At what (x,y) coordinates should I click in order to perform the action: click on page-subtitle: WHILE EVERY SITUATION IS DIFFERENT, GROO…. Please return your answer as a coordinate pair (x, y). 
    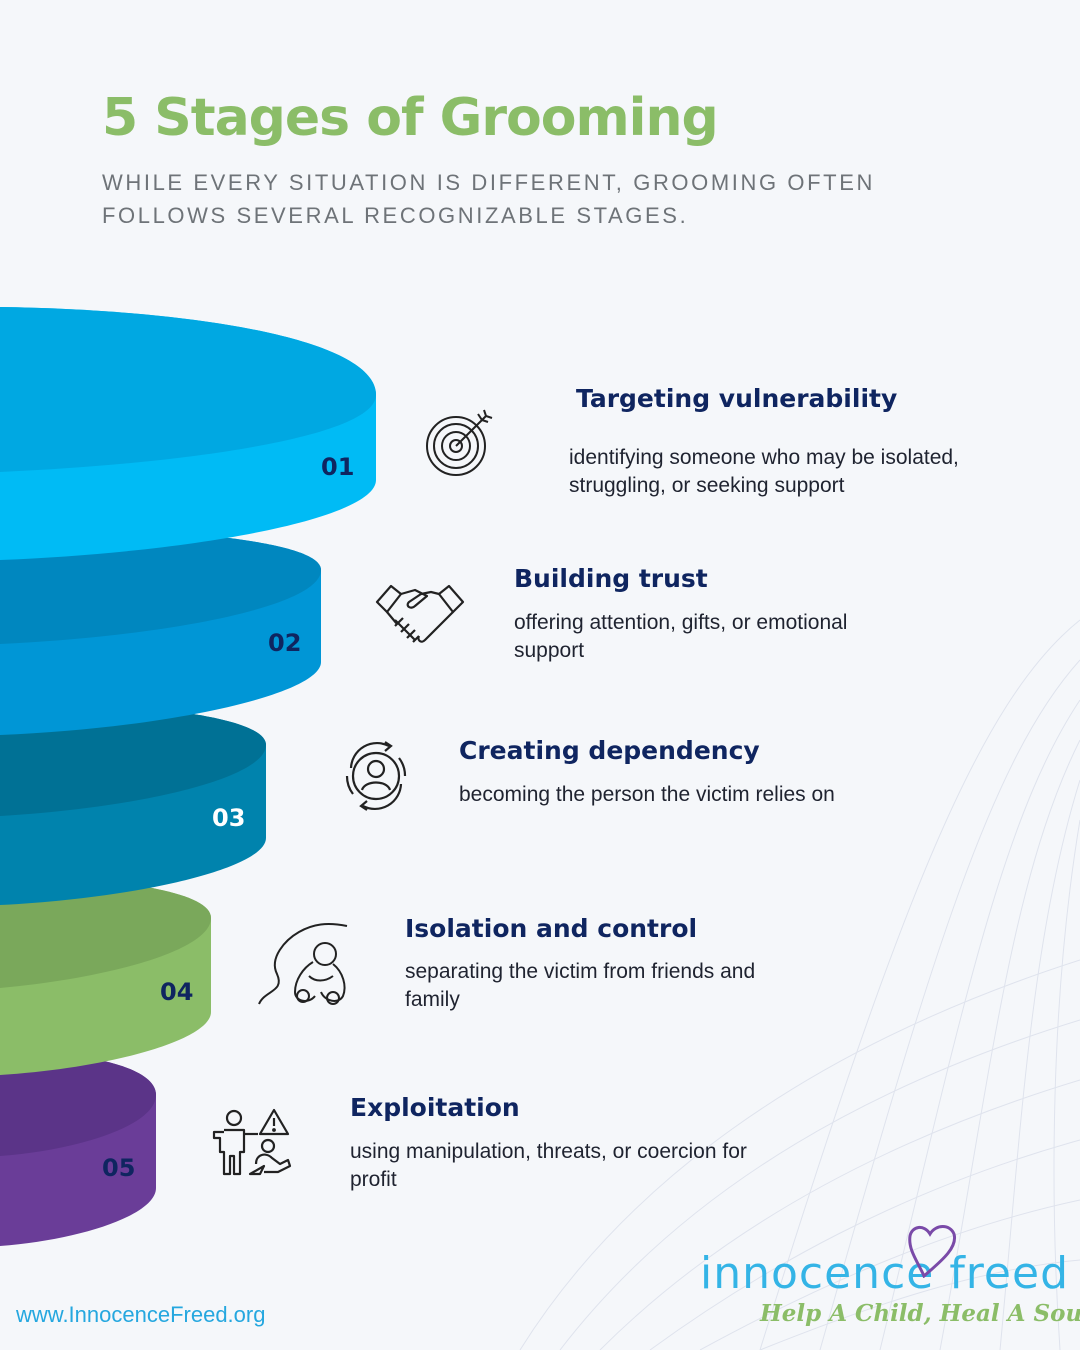
    Looking at the image, I should click on (488, 199).